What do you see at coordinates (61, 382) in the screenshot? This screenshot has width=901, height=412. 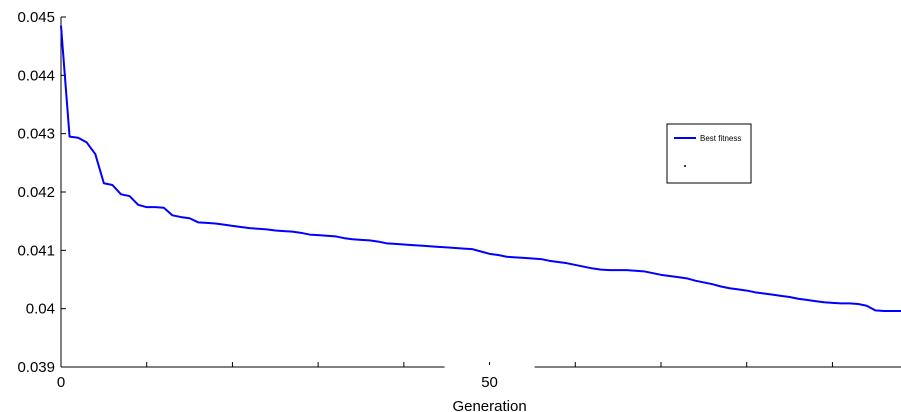 I see `x-tick-label: 0` at bounding box center [61, 382].